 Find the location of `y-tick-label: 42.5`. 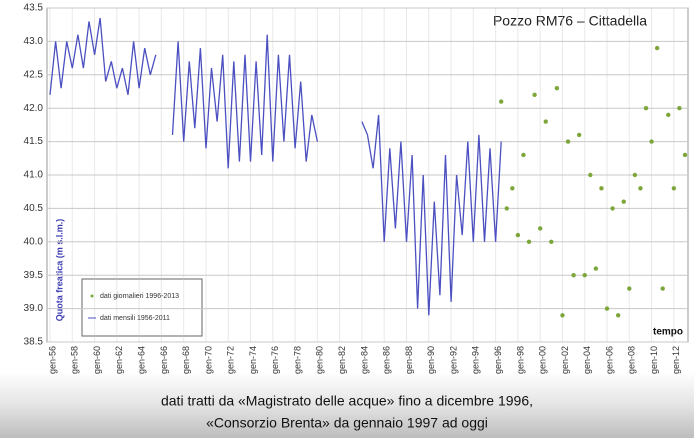

y-tick-label: 42.5 is located at coordinates (34, 74).